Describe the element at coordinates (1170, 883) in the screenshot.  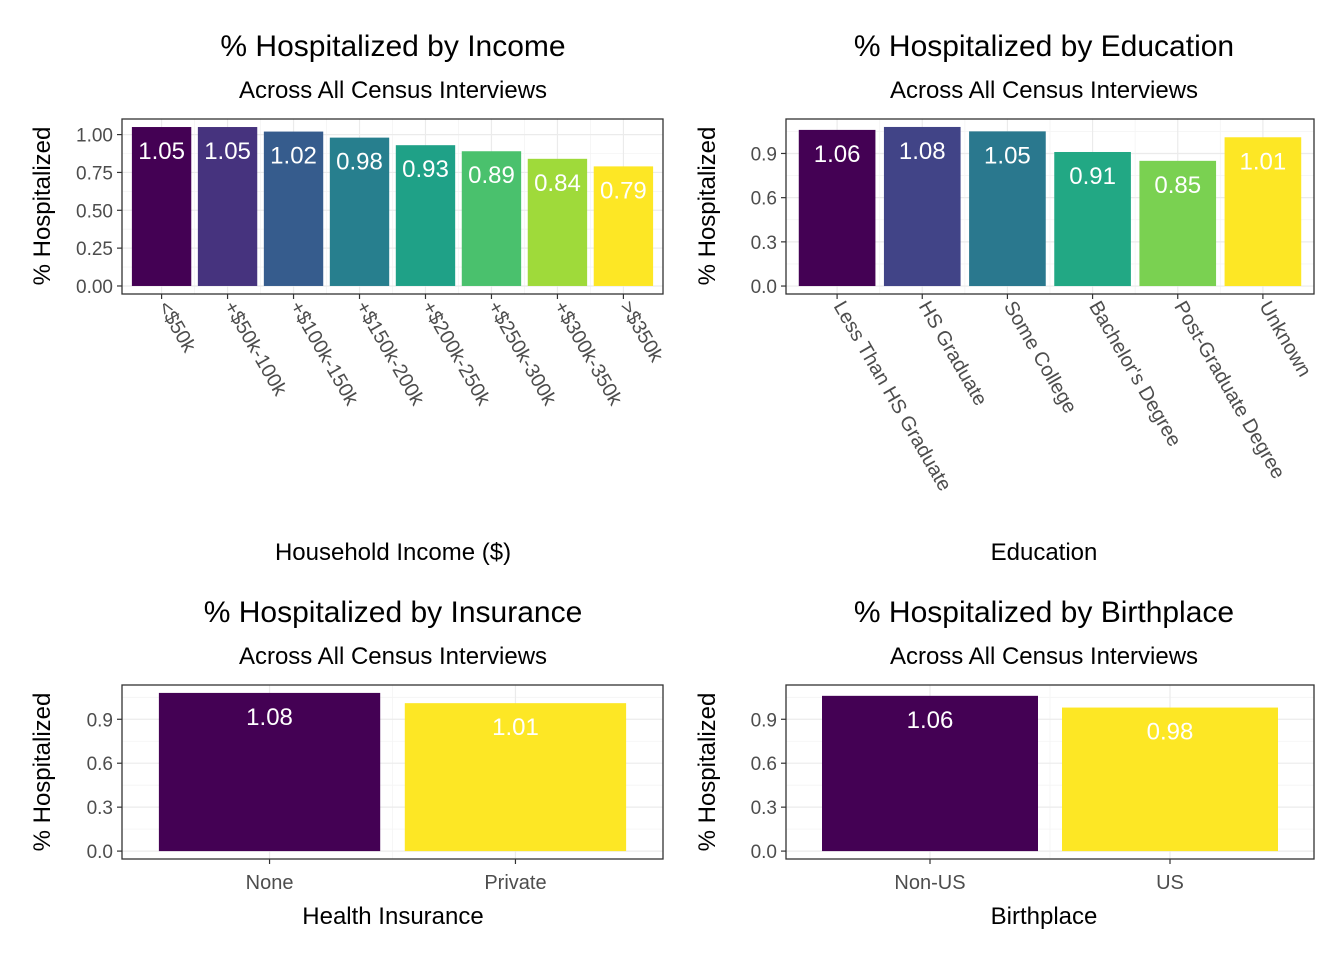
I see `x-tick-label: US` at that location.